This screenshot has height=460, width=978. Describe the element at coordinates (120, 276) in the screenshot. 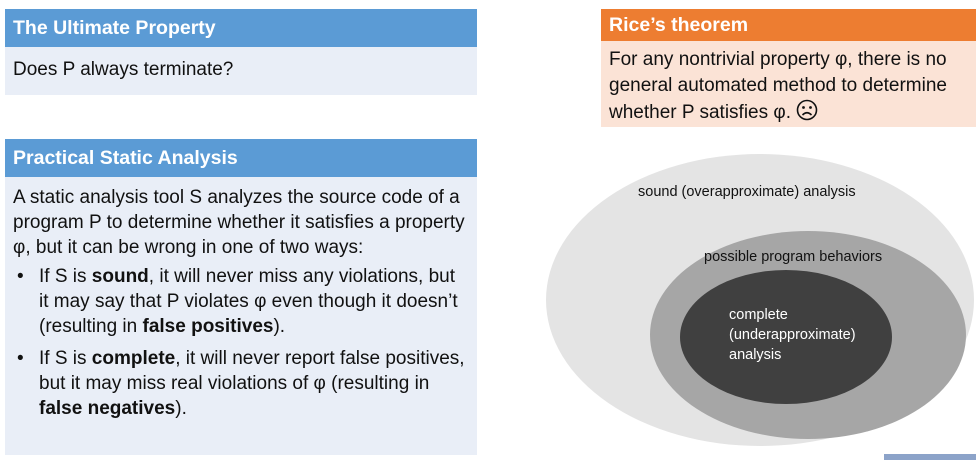

I see `bullet-sound-term: sound` at that location.